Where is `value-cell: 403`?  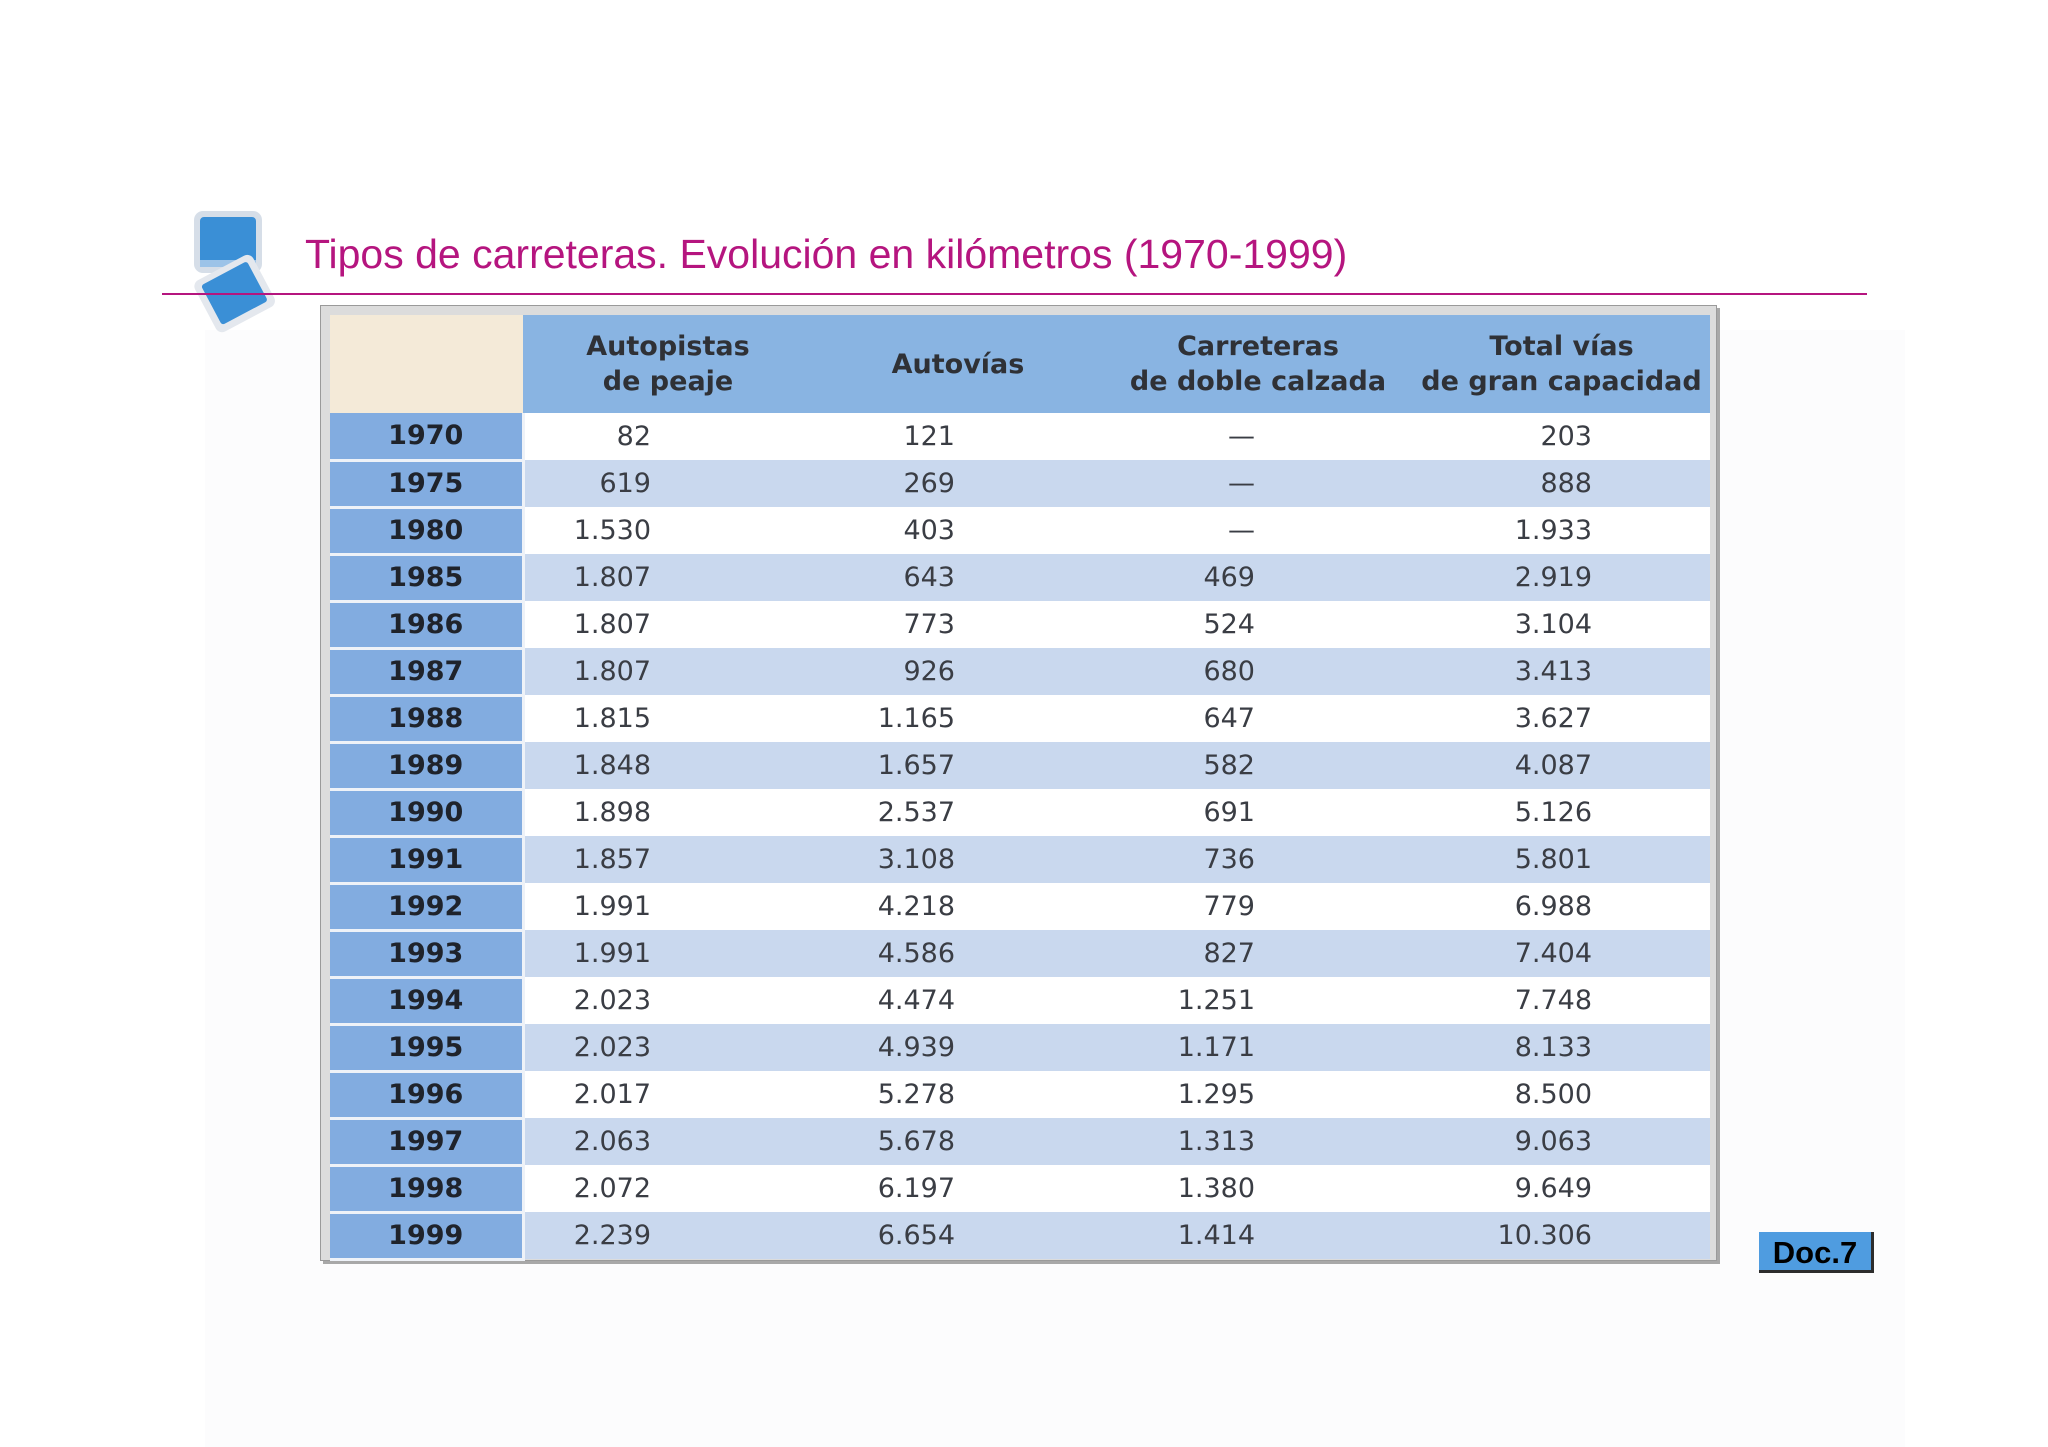
value-cell: 403 is located at coordinates (958, 530).